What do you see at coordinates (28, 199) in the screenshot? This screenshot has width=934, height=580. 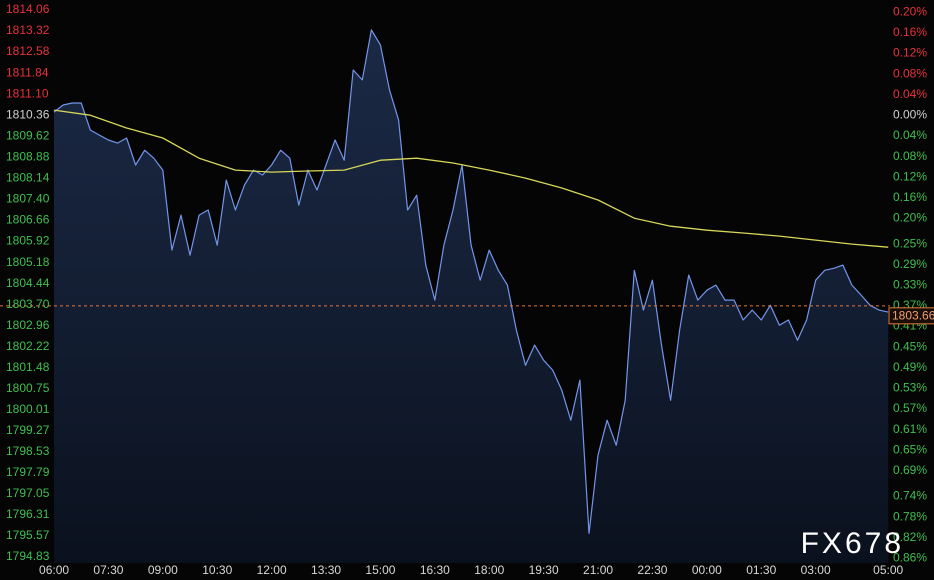 I see `y-tick-label: 1807.40` at bounding box center [28, 199].